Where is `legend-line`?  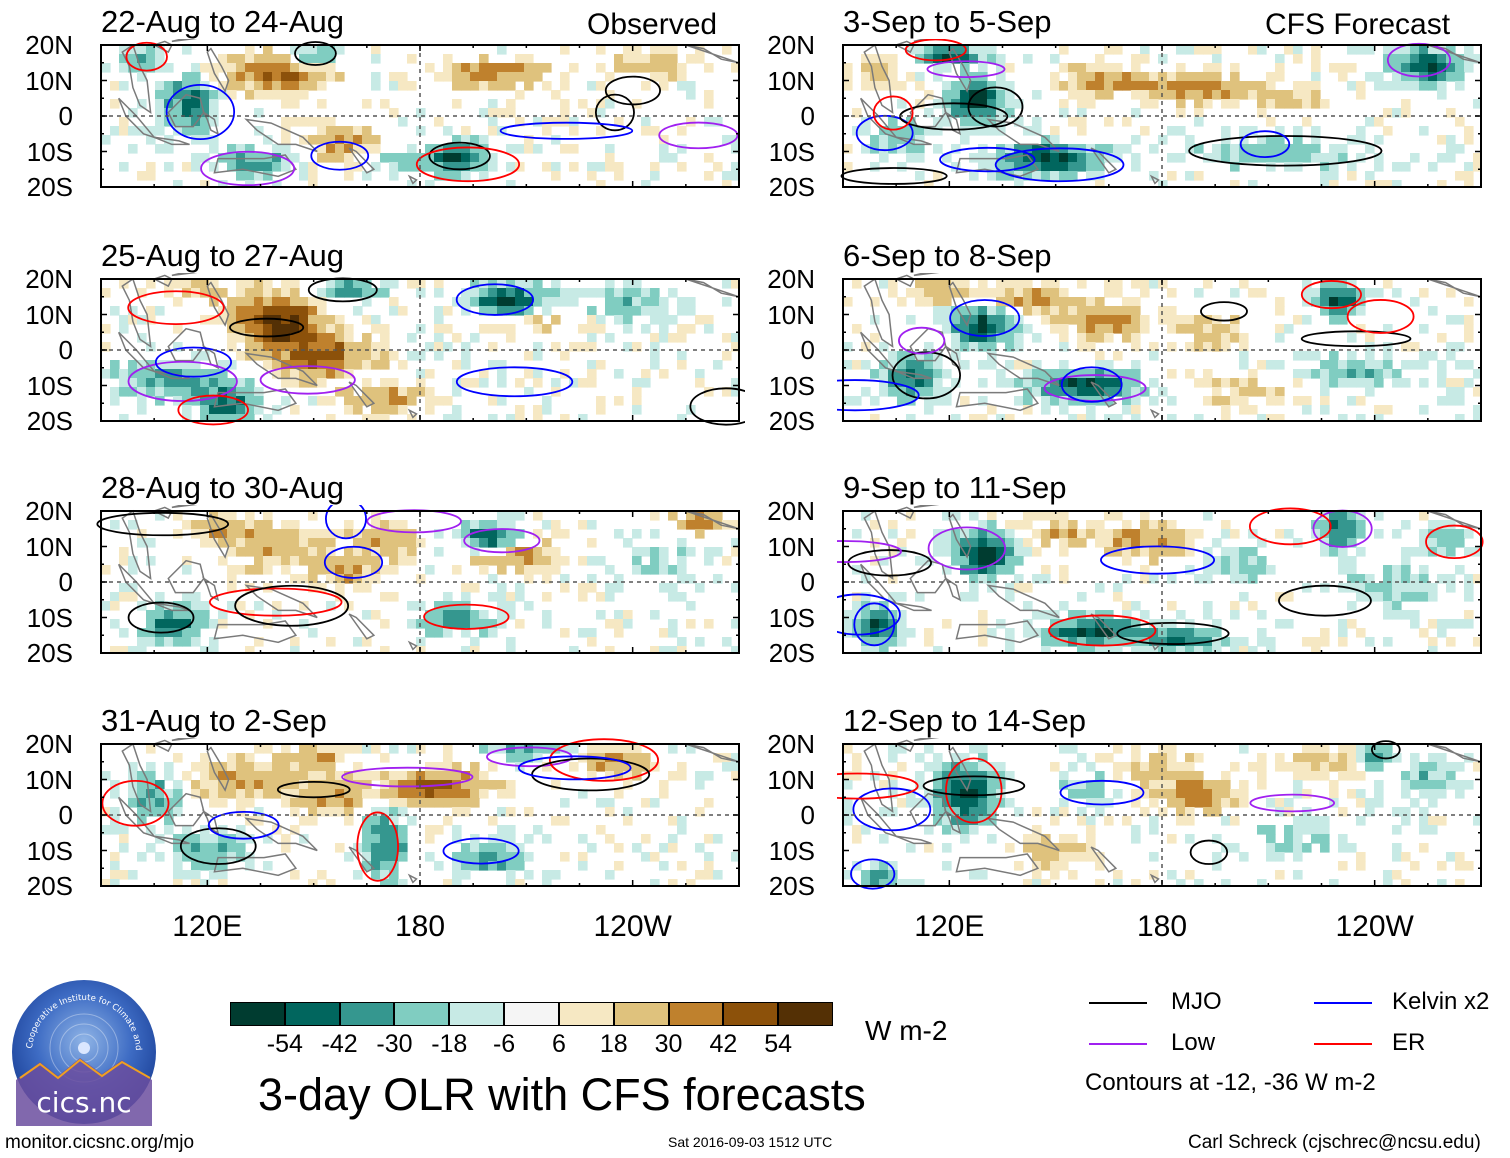
legend-line is located at coordinates (1118, 1003).